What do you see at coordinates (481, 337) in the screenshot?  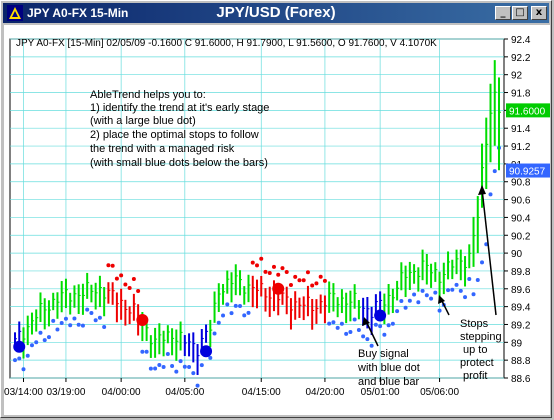 I see `callout-stops-line-2: stepping` at bounding box center [481, 337].